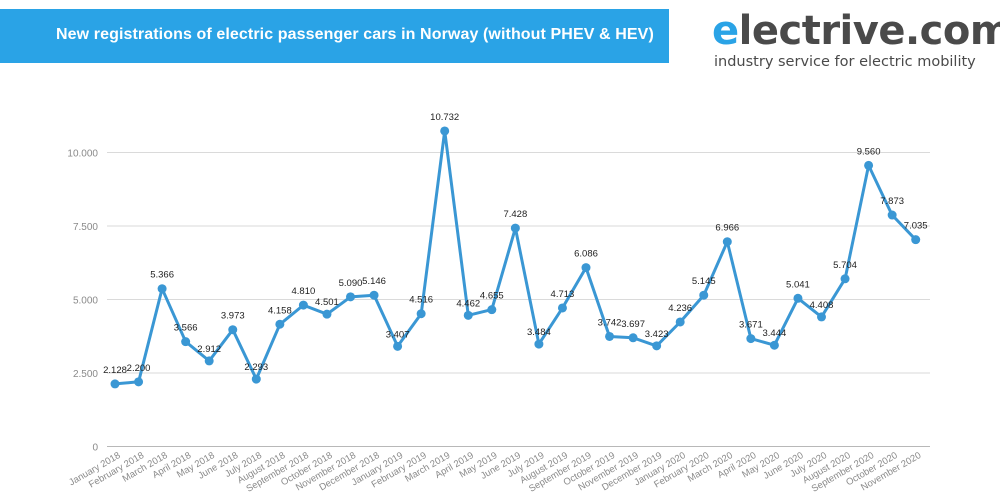 This screenshot has width=1000, height=500. I want to click on brand-tagline: industry service for electric mobility, so click(845, 62).